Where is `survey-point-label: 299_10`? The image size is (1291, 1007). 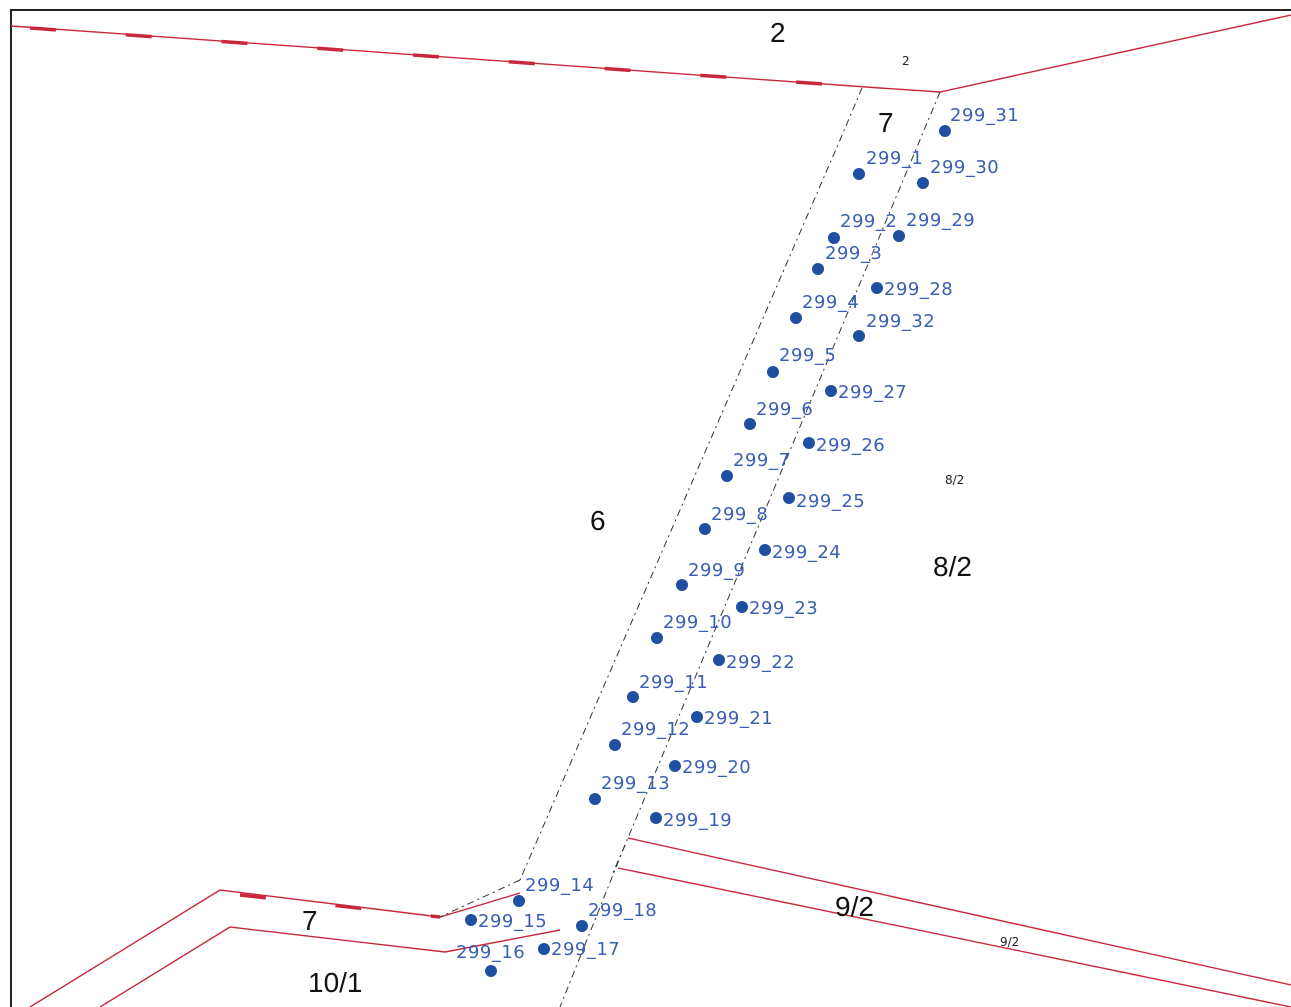
survey-point-label: 299_10 is located at coordinates (697, 622).